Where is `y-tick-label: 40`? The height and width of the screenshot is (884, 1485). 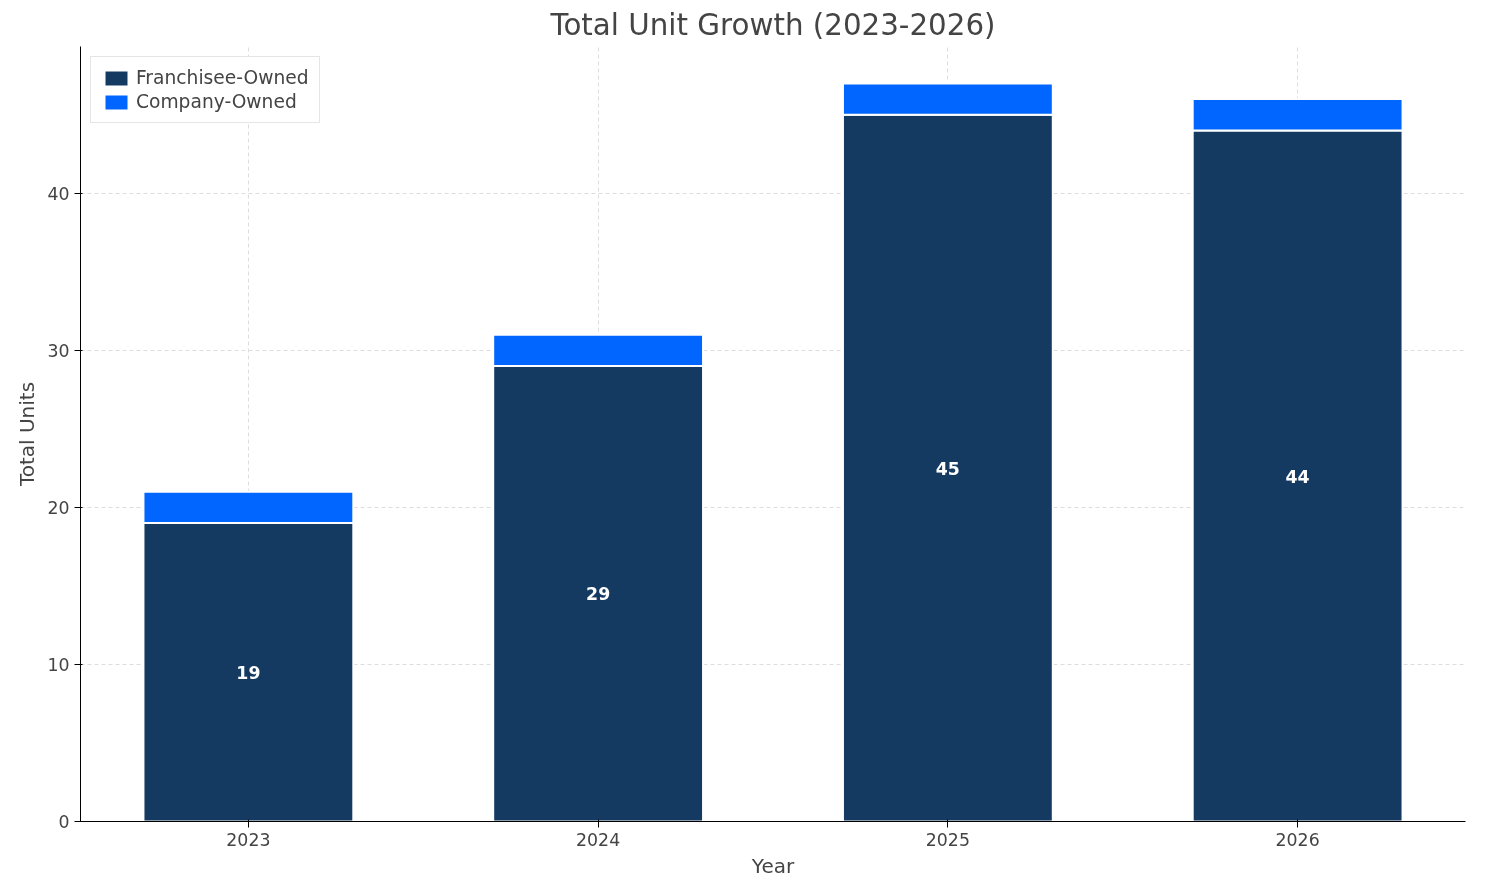
y-tick-label: 40 is located at coordinates (58, 193).